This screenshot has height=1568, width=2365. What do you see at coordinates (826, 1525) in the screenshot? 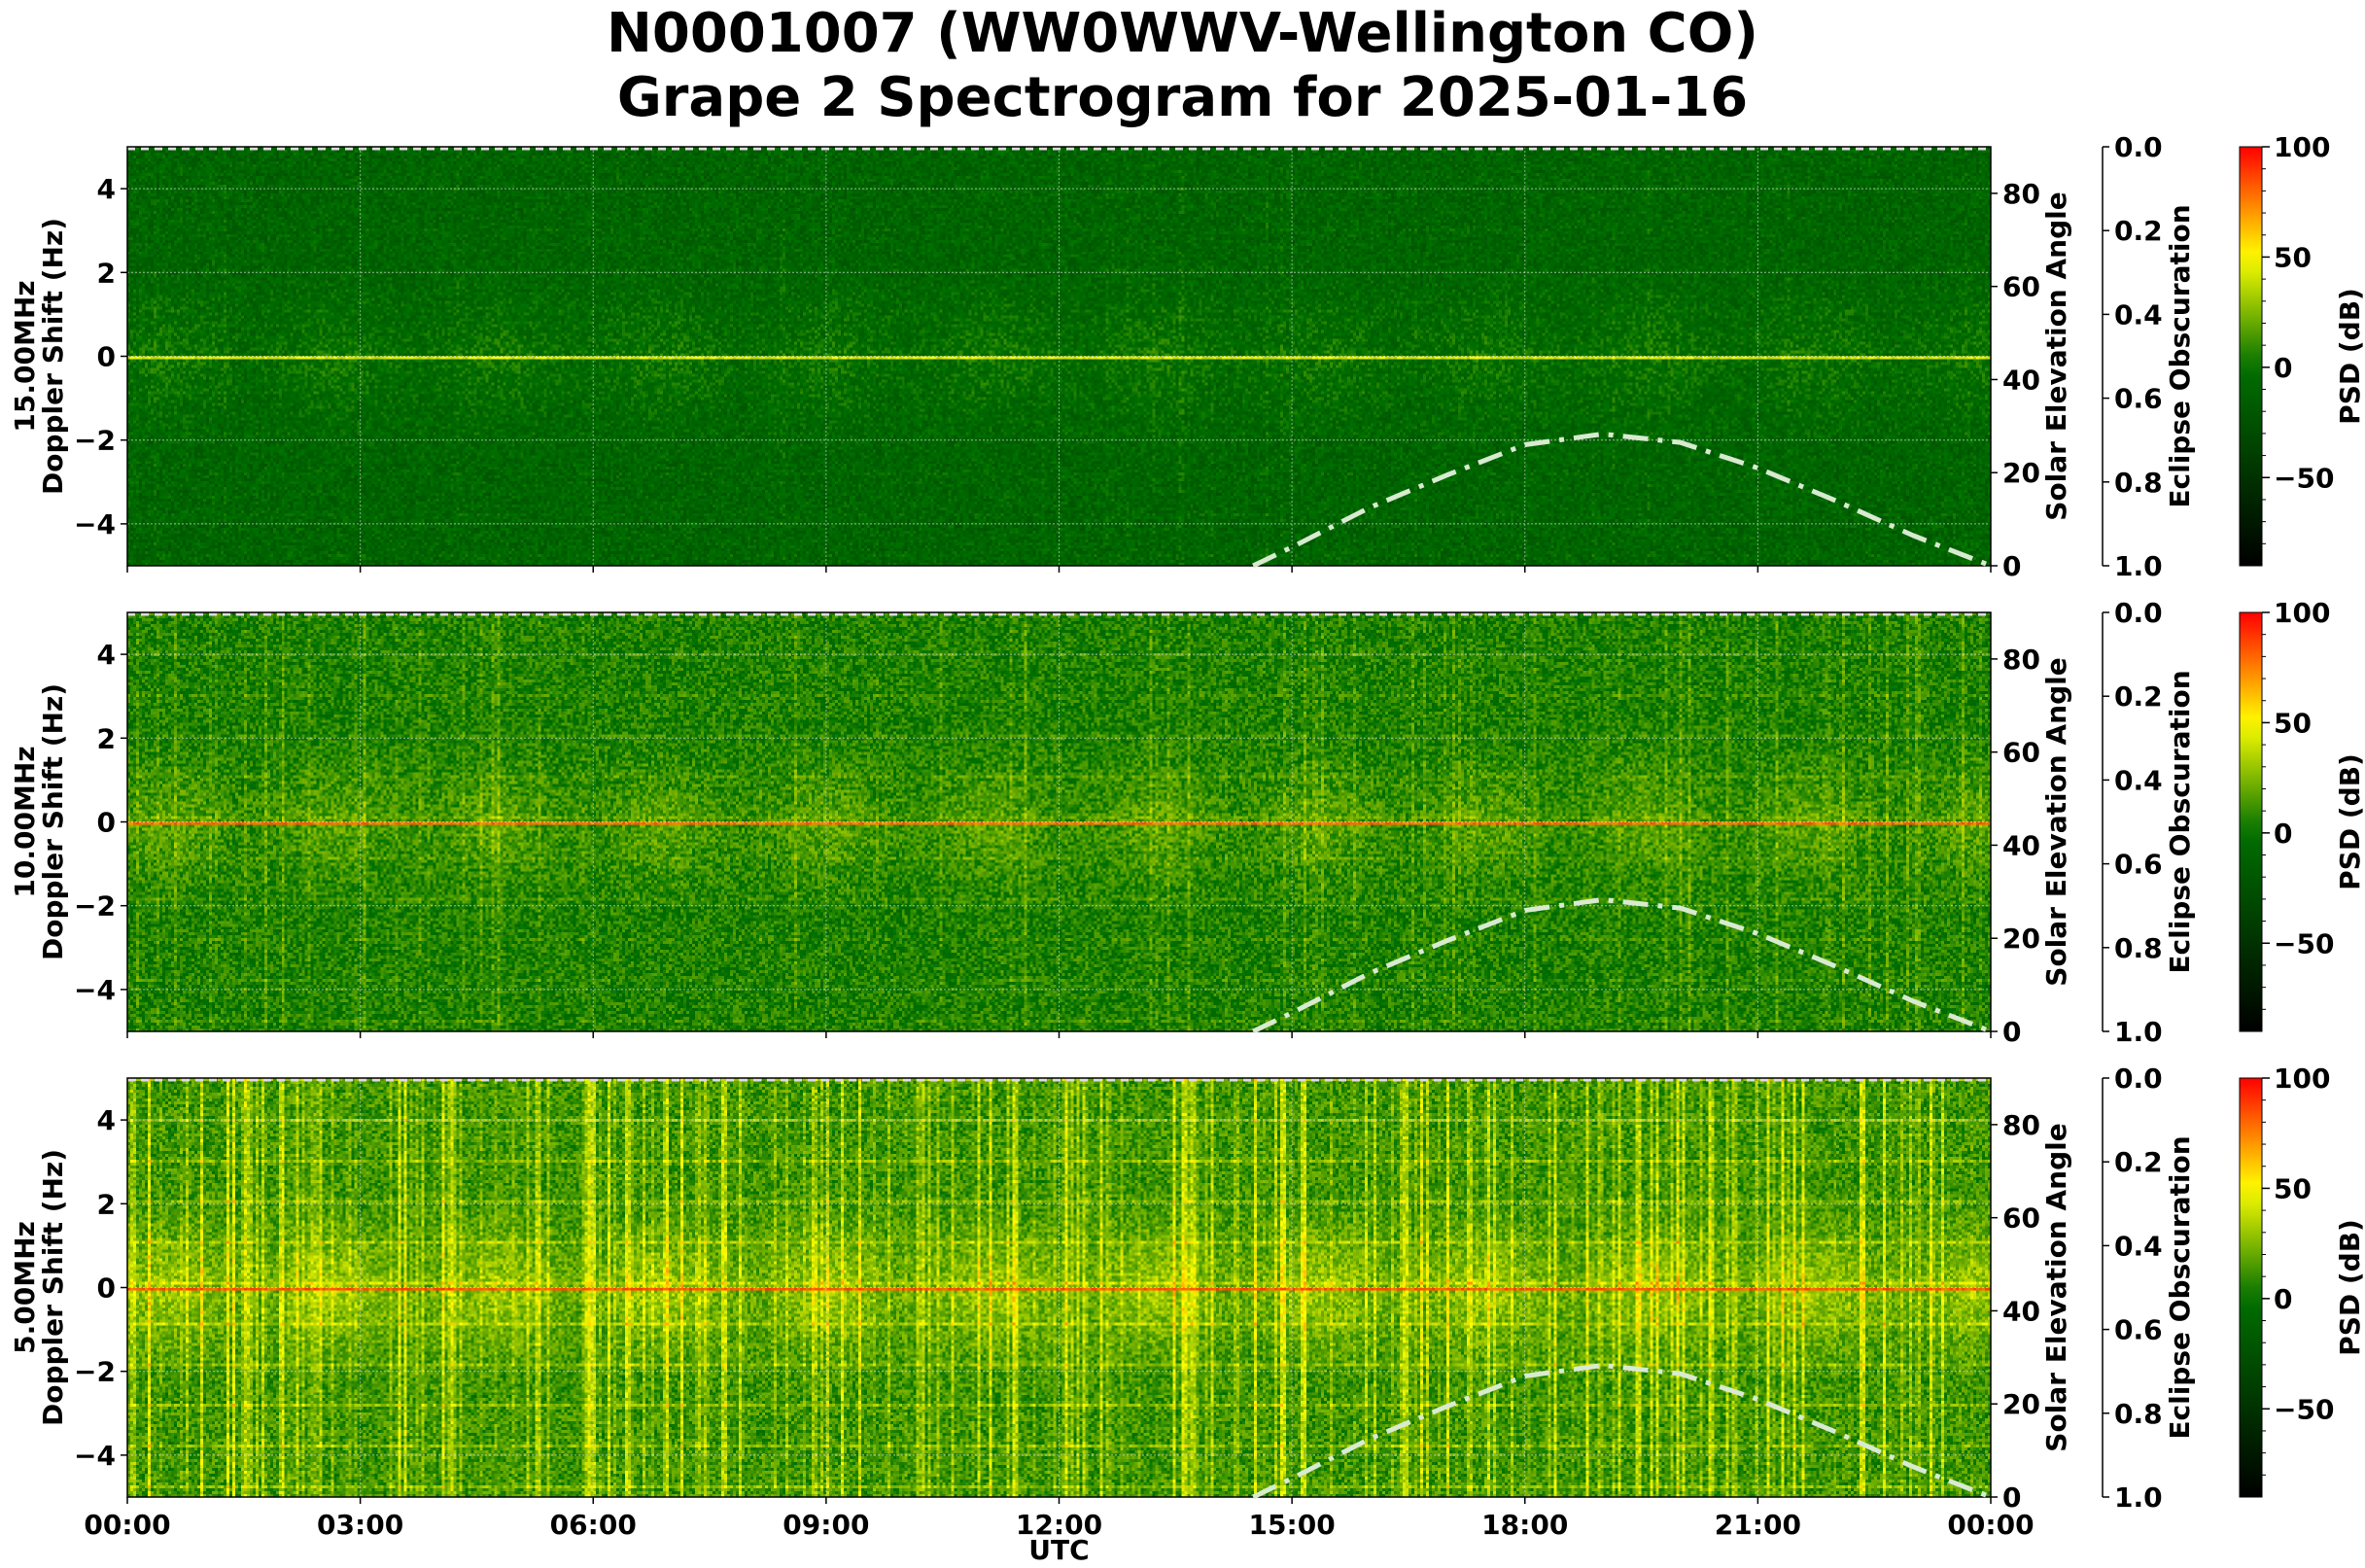
I see `x-tick-label: 09:00` at bounding box center [826, 1525].